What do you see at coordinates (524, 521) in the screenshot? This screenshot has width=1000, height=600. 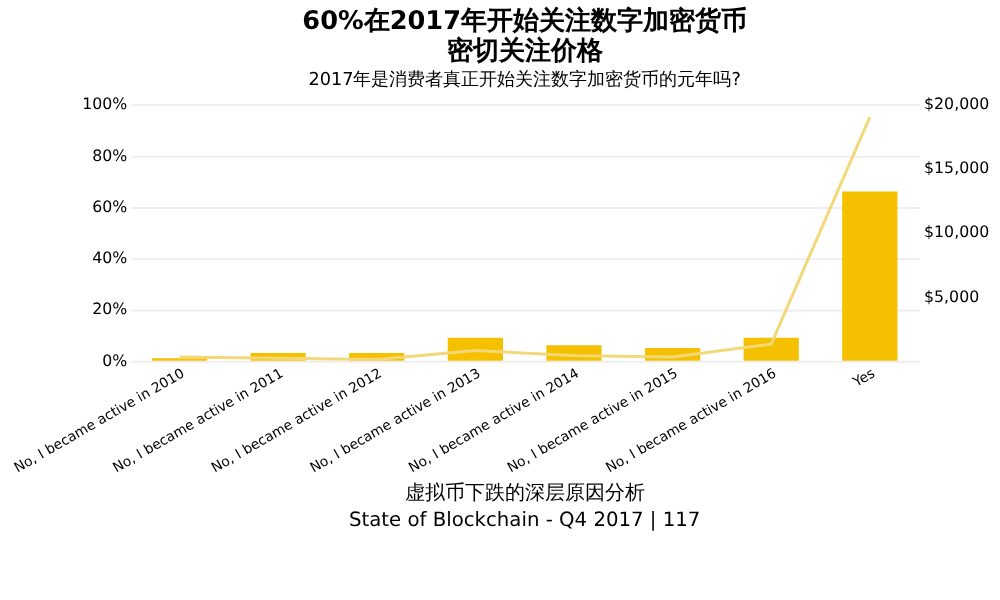 I see `text: State of Blockchain - Q4 2017 | 117` at bounding box center [524, 521].